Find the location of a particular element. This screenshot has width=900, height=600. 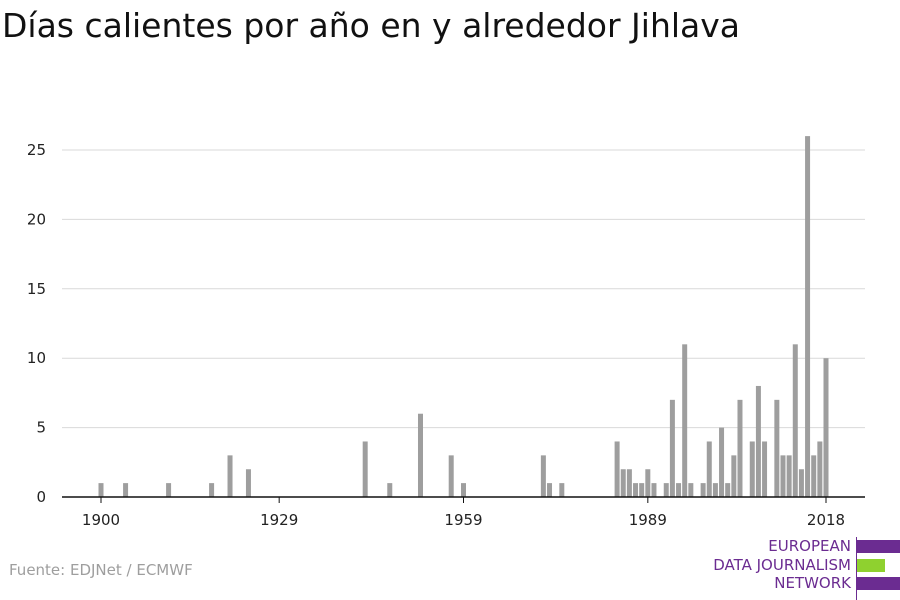

source-note: Fuente: EDJNet / ECMWF is located at coordinates (101, 570).